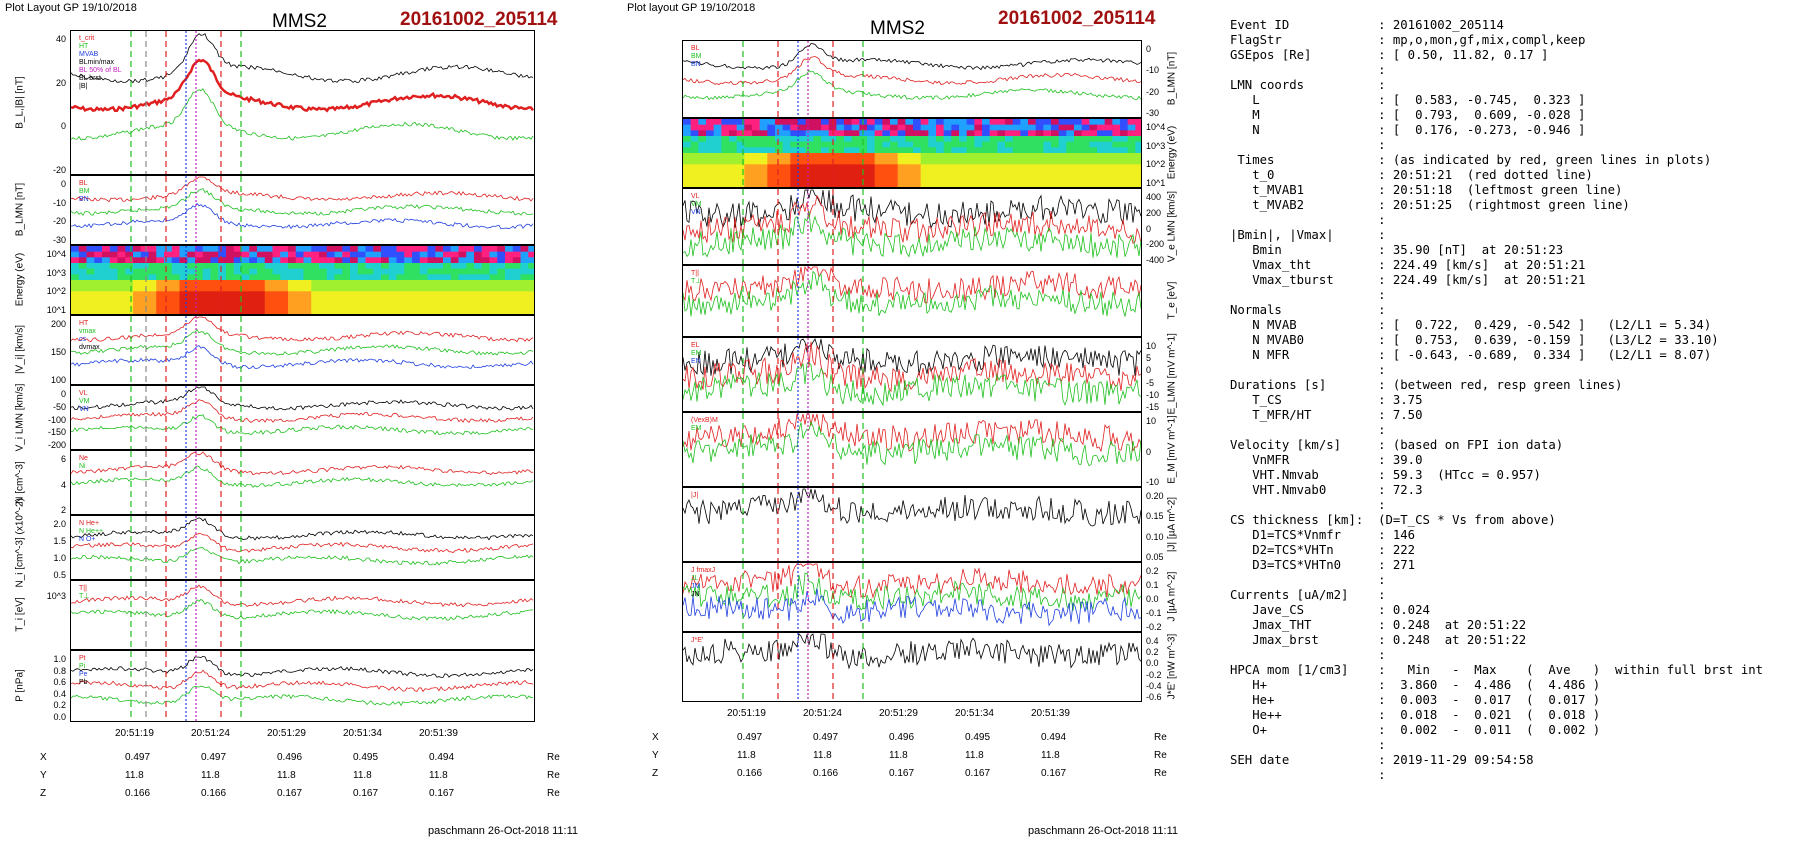 The height and width of the screenshot is (841, 1804). Describe the element at coordinates (302, 482) in the screenshot. I see `left-panel-6: Ne Ni` at that location.